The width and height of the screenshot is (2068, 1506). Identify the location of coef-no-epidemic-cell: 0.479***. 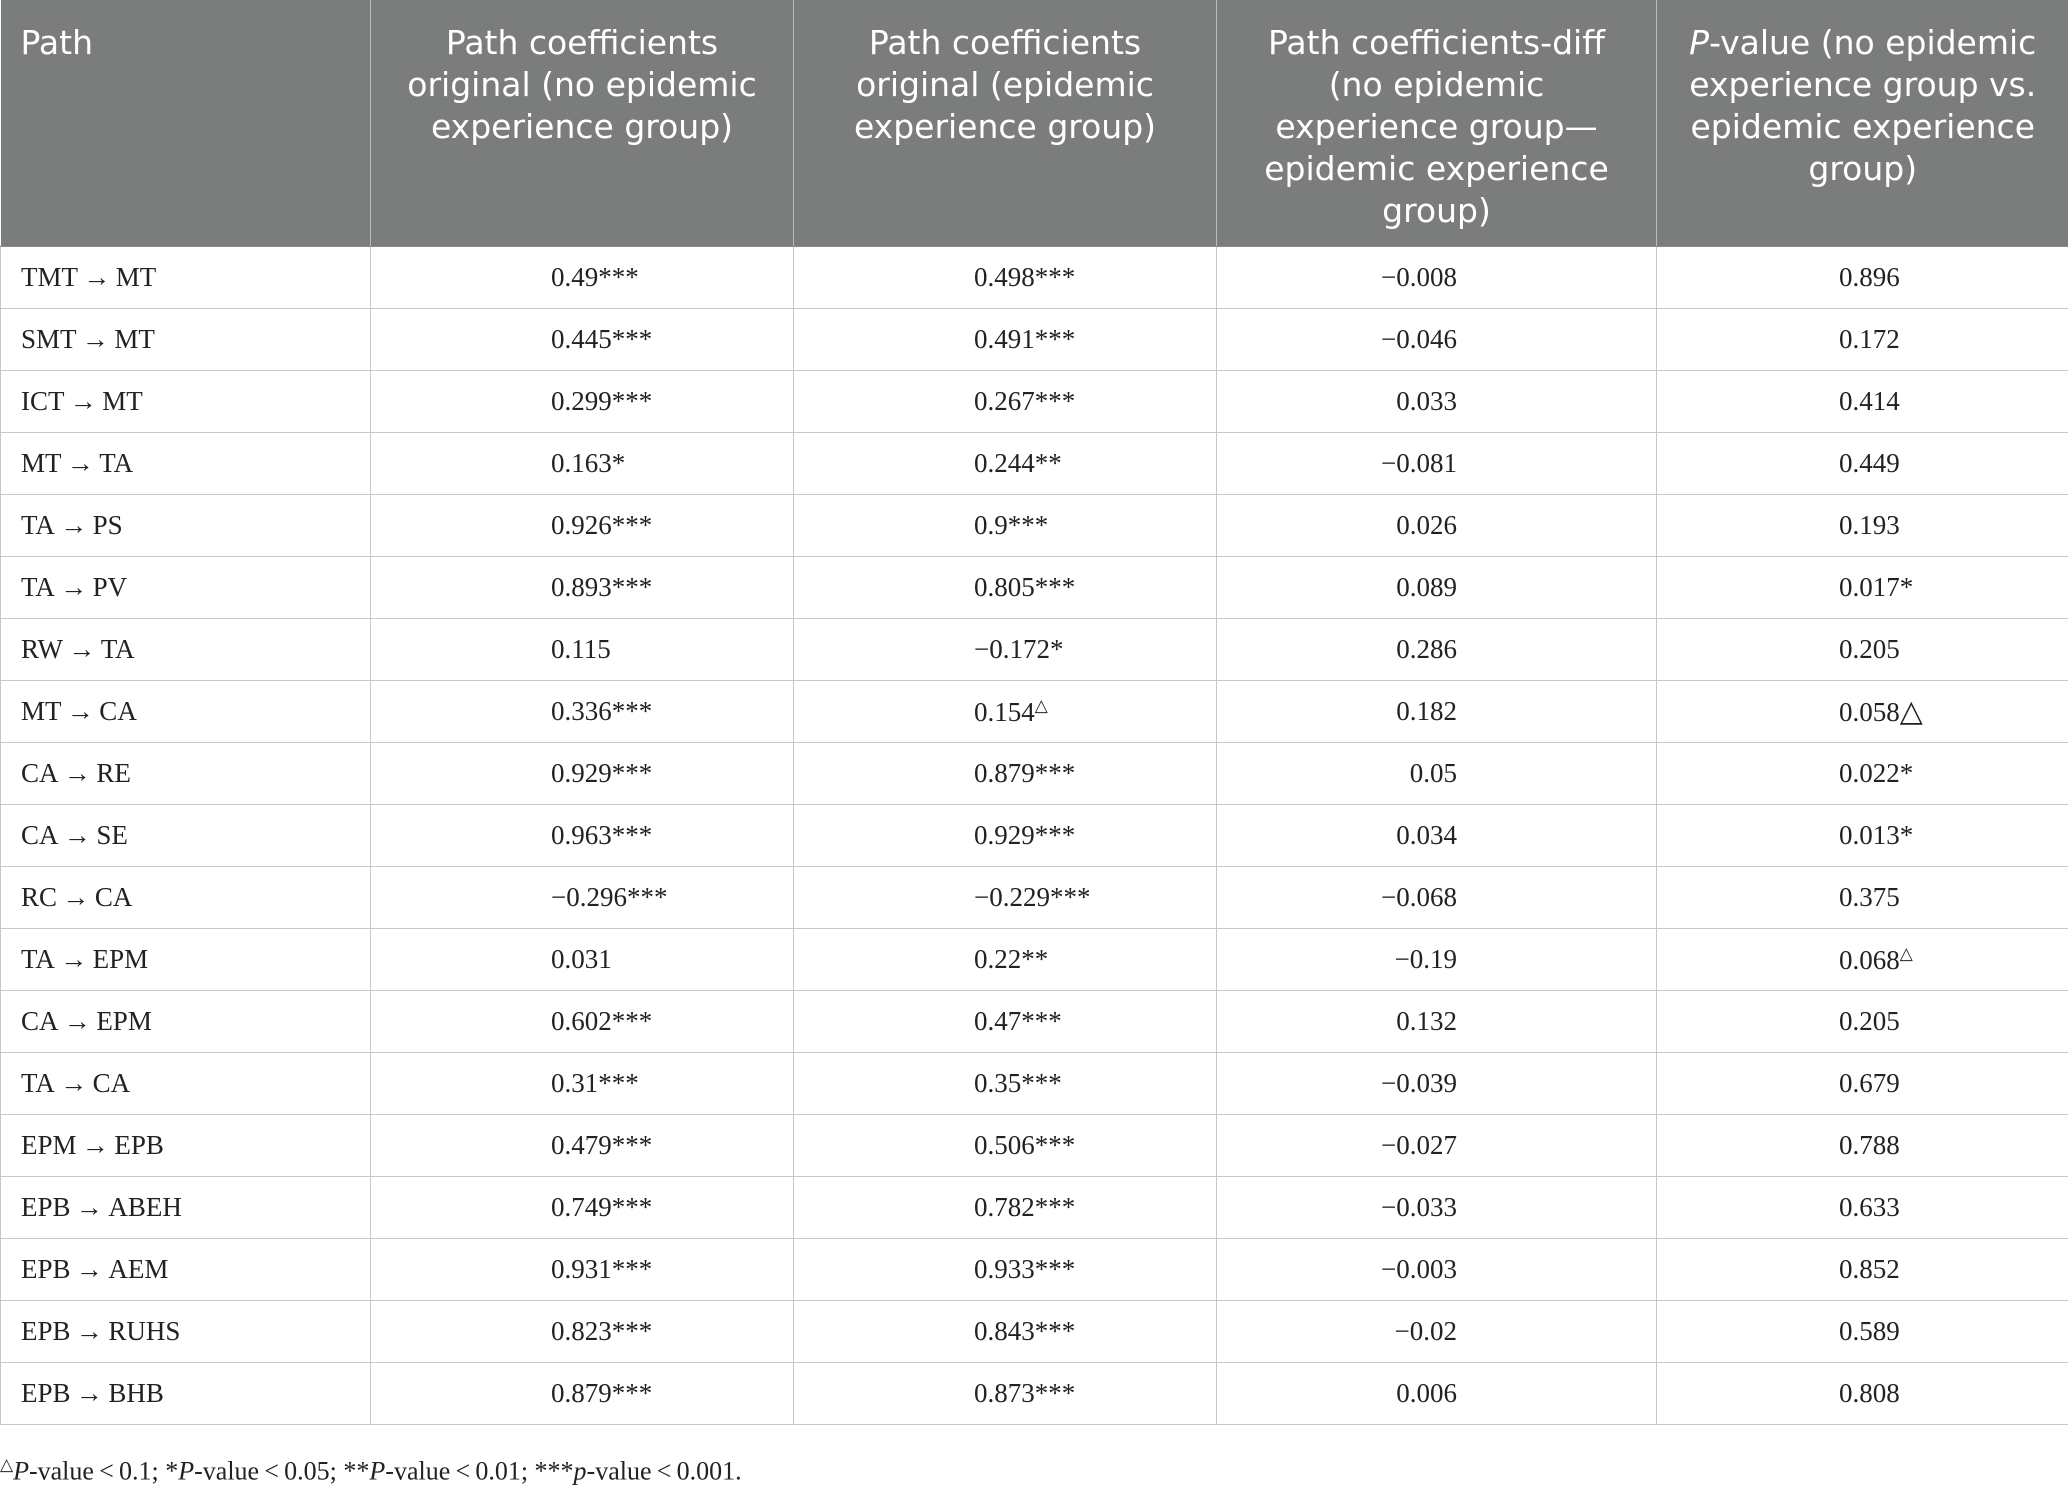
(582, 1145).